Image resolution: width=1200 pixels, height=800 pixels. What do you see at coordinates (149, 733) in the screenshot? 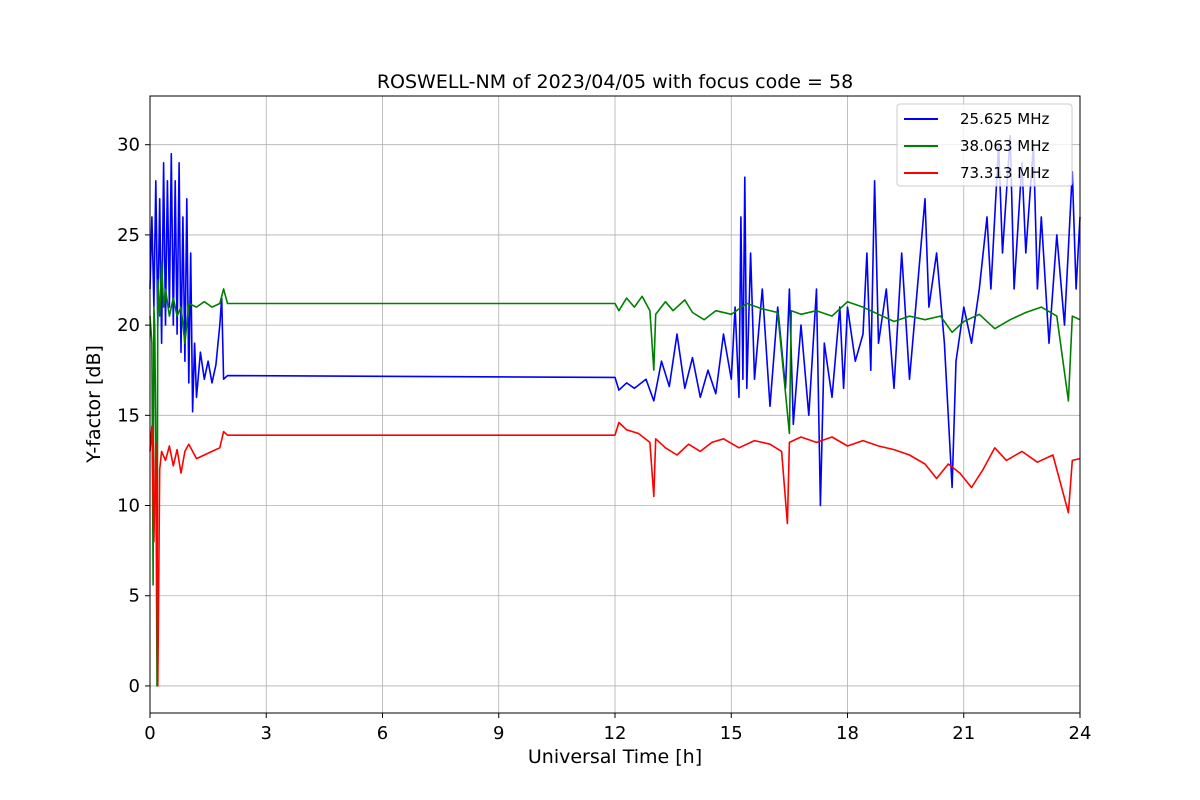
I see `x-tick-label: 0` at bounding box center [149, 733].